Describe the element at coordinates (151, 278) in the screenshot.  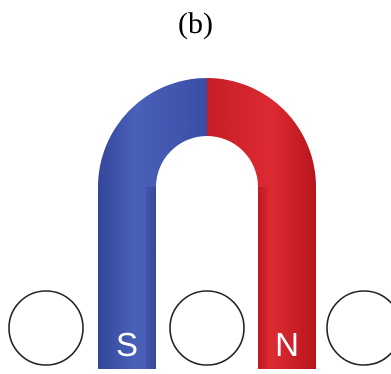
I see `south-arm-shade` at that location.